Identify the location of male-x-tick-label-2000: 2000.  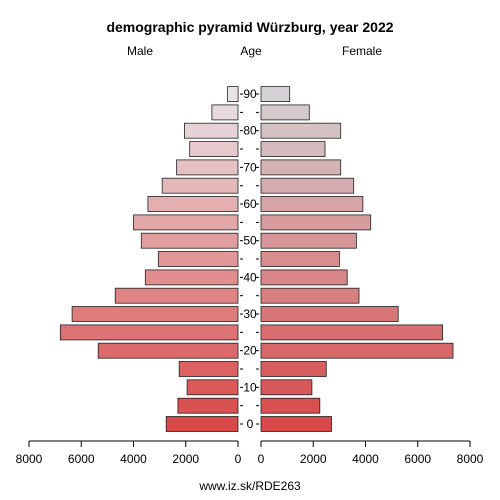
(185, 459).